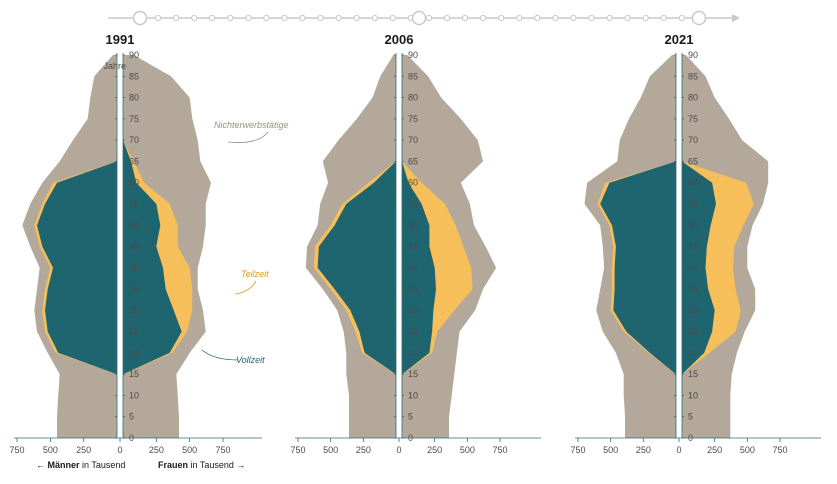  Describe the element at coordinates (399, 39) in the screenshot. I see `panel-title: 2006` at that location.